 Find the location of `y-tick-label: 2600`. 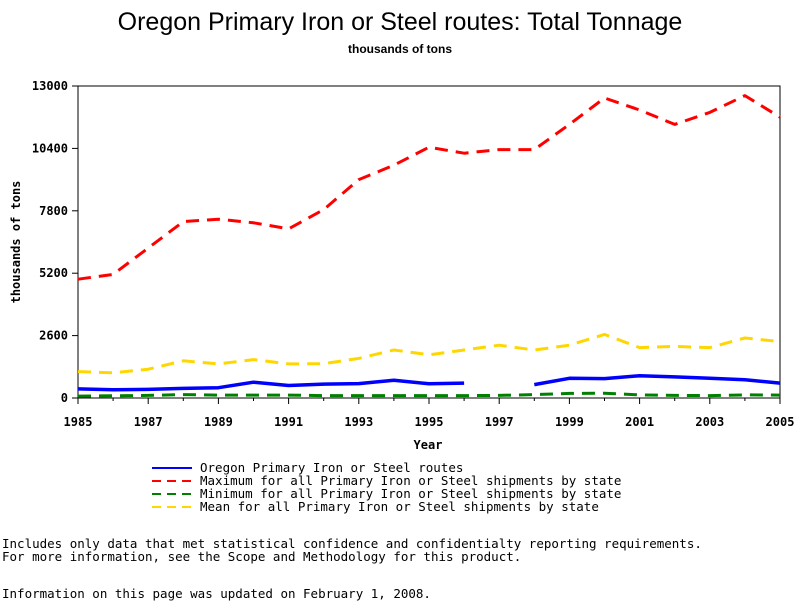

y-tick-label: 2600 is located at coordinates (53, 336).